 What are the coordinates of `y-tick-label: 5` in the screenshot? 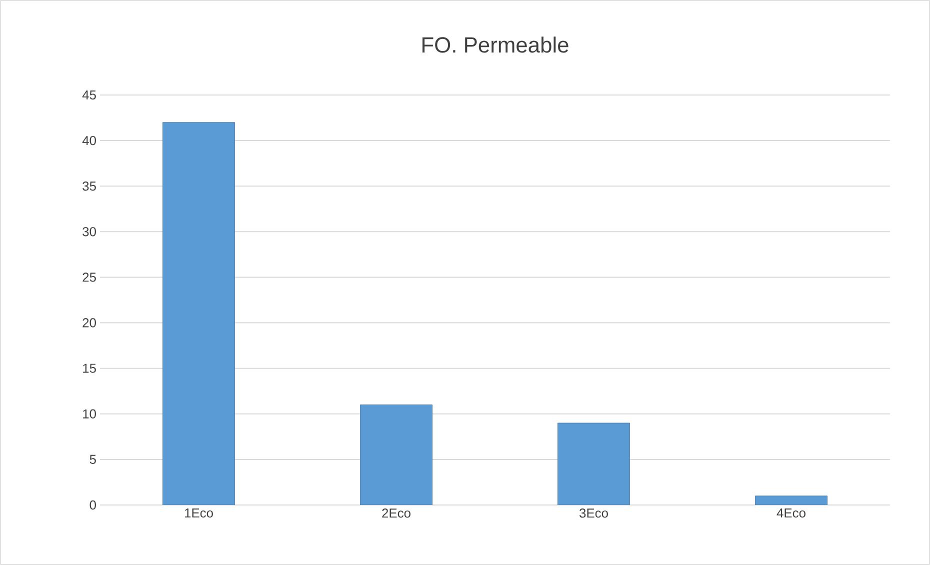 It's located at (93, 459).